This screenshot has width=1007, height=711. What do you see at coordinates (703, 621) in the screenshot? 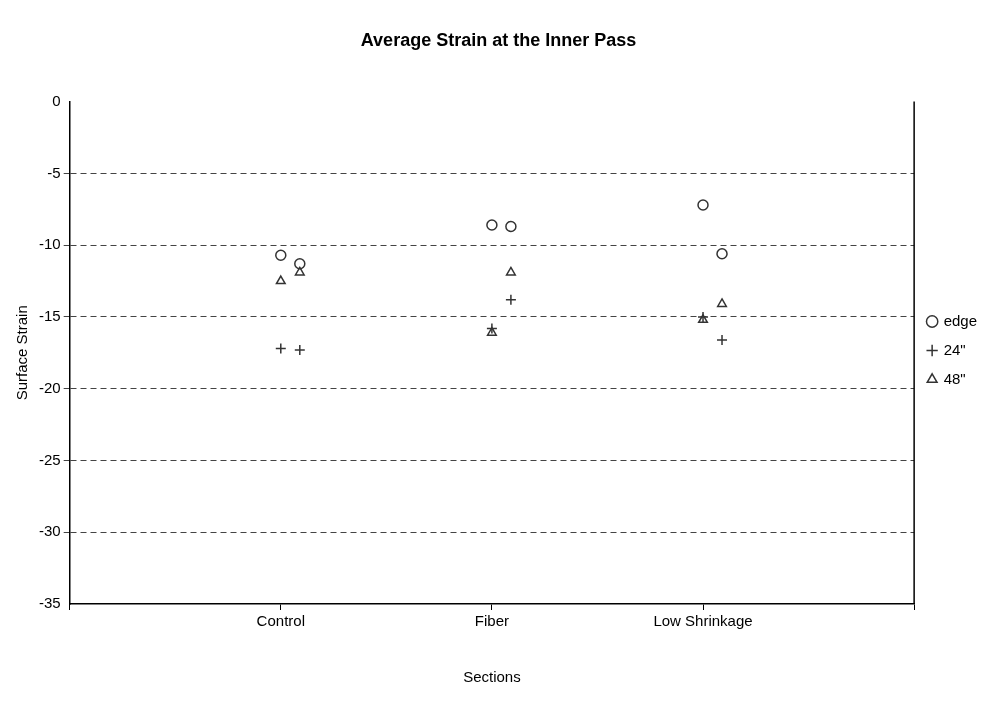
I see `x-tick-label: Low Shrinkage` at bounding box center [703, 621].